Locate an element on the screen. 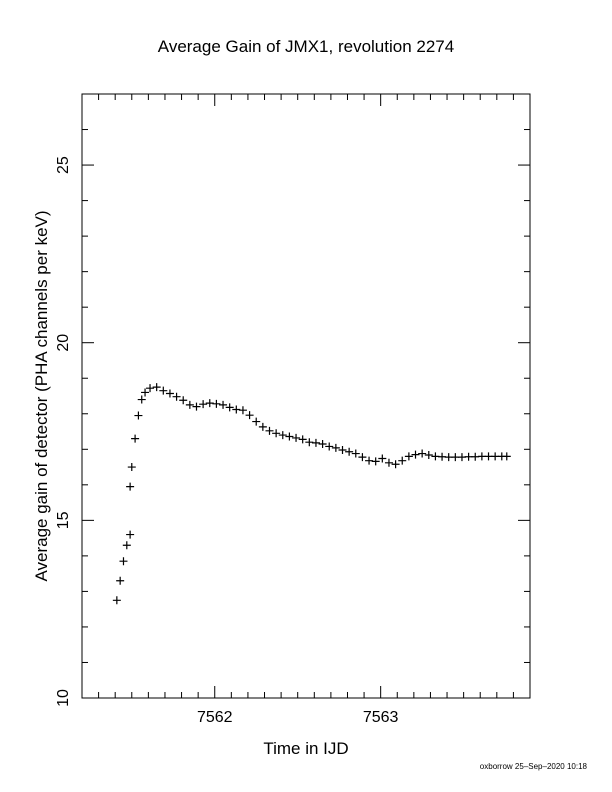 This screenshot has height=792, width=612. x-tick-label: 7563 is located at coordinates (381, 717).